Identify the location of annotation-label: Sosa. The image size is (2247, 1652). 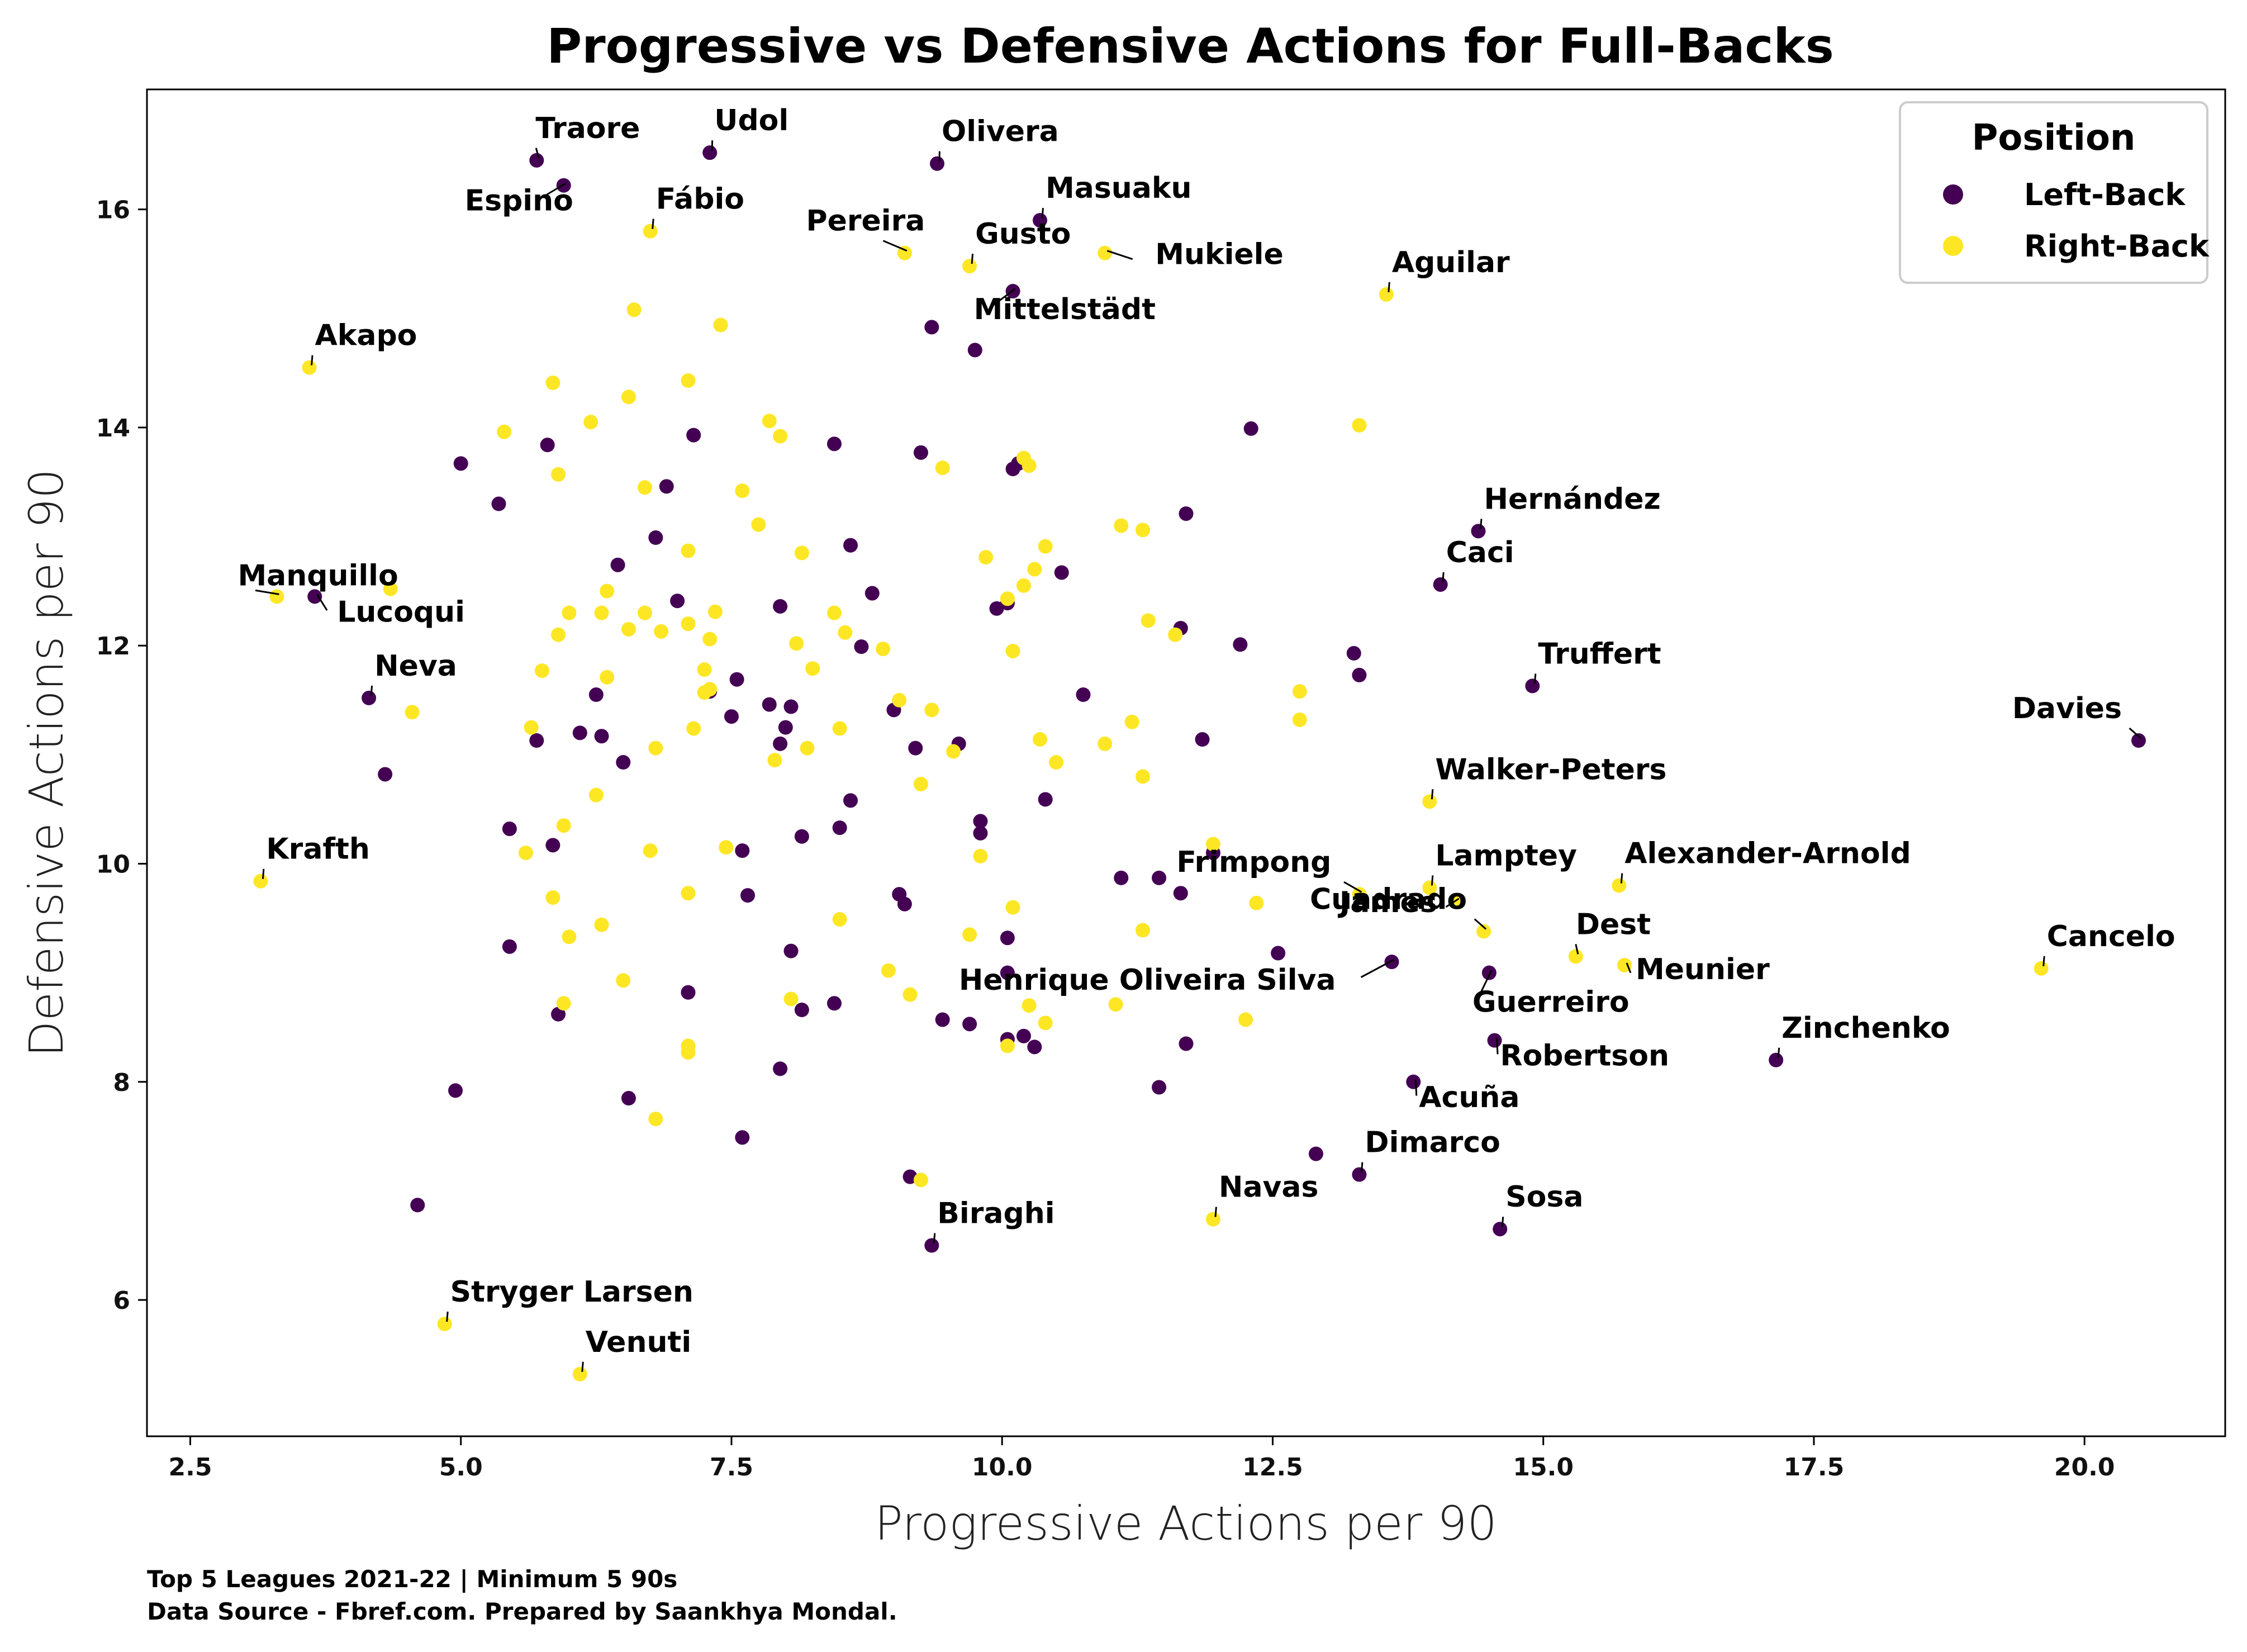
(1544, 1197).